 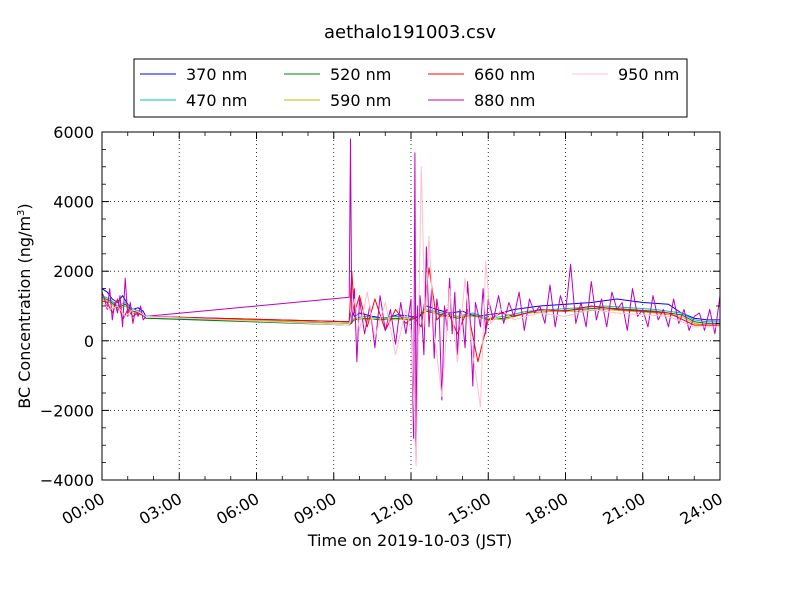 What do you see at coordinates (469, 509) in the screenshot?
I see `x-tick-label: 15:00` at bounding box center [469, 509].